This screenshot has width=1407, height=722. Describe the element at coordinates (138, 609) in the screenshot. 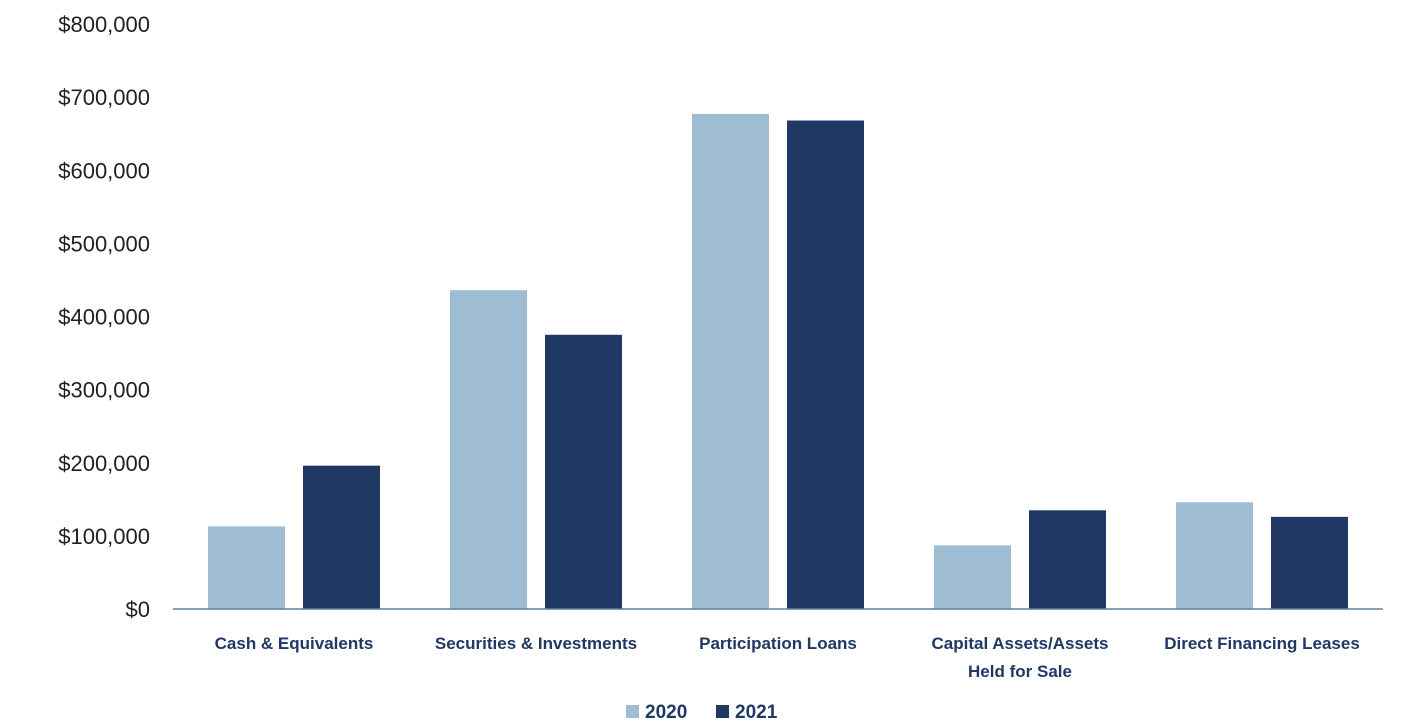

I see `y-tick-label: $0` at that location.